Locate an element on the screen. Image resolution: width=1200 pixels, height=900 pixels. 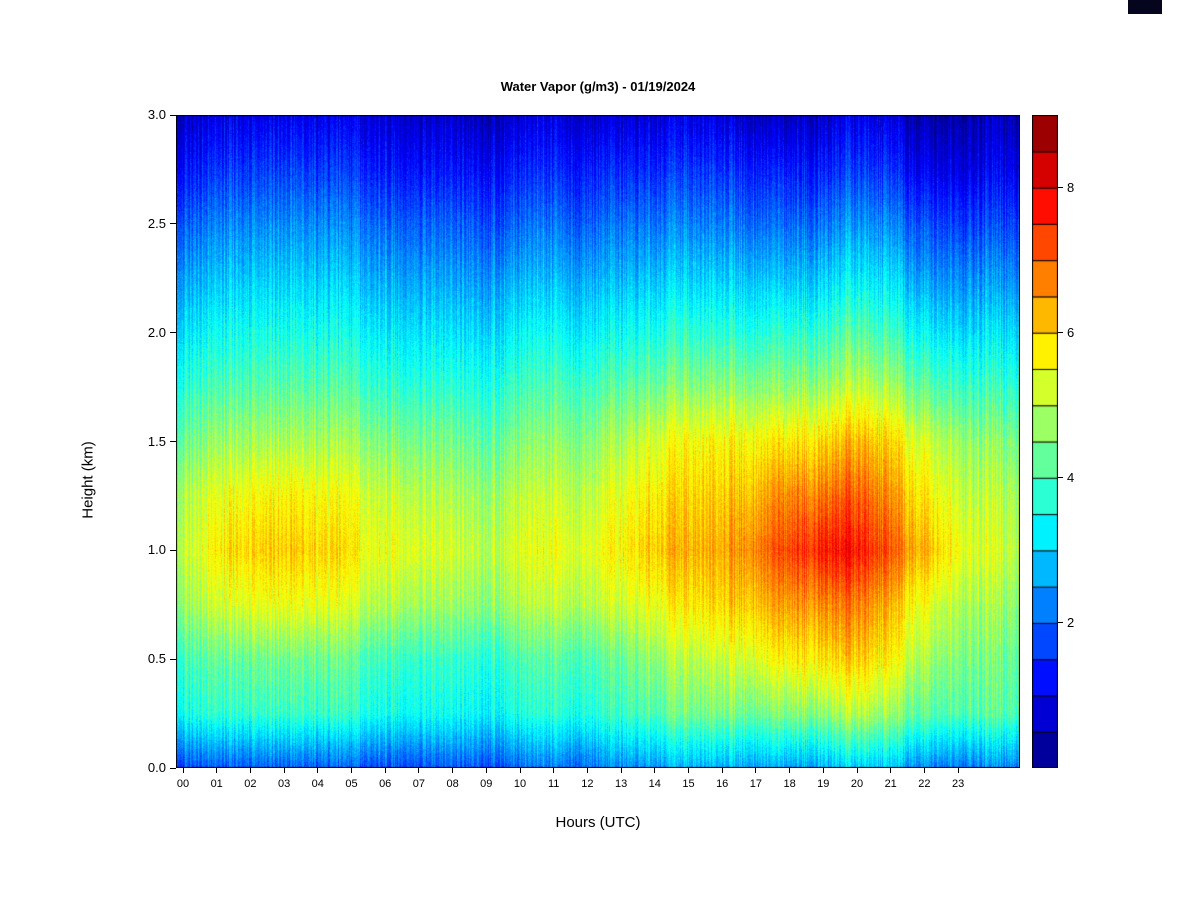
x-tick-label: 09 is located at coordinates (486, 784).